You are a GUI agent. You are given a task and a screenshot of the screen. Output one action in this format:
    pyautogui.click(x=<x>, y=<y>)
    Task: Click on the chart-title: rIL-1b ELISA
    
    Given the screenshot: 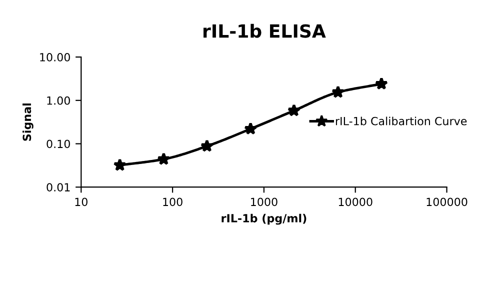 What is the action you would take?
    pyautogui.click(x=265, y=31)
    